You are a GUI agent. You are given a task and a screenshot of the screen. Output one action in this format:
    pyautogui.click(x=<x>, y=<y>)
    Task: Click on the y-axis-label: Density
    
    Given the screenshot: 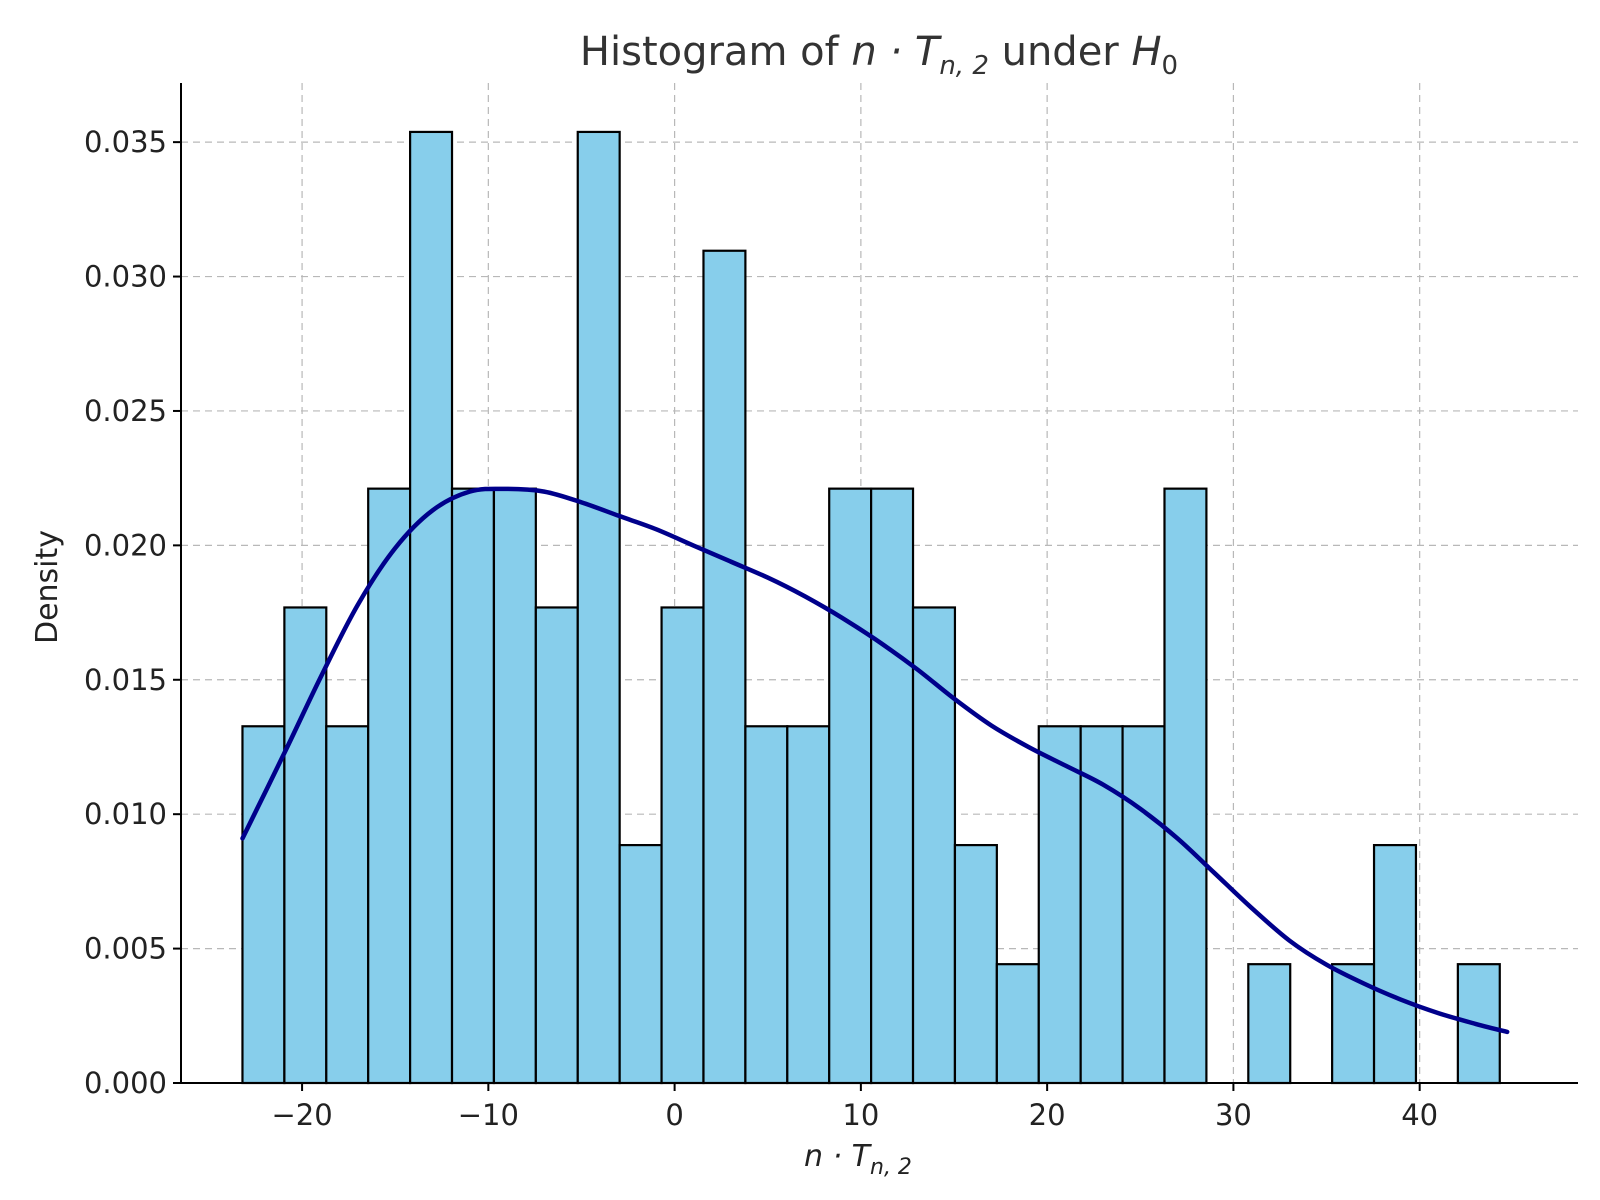 What is the action you would take?
    pyautogui.click(x=47, y=587)
    